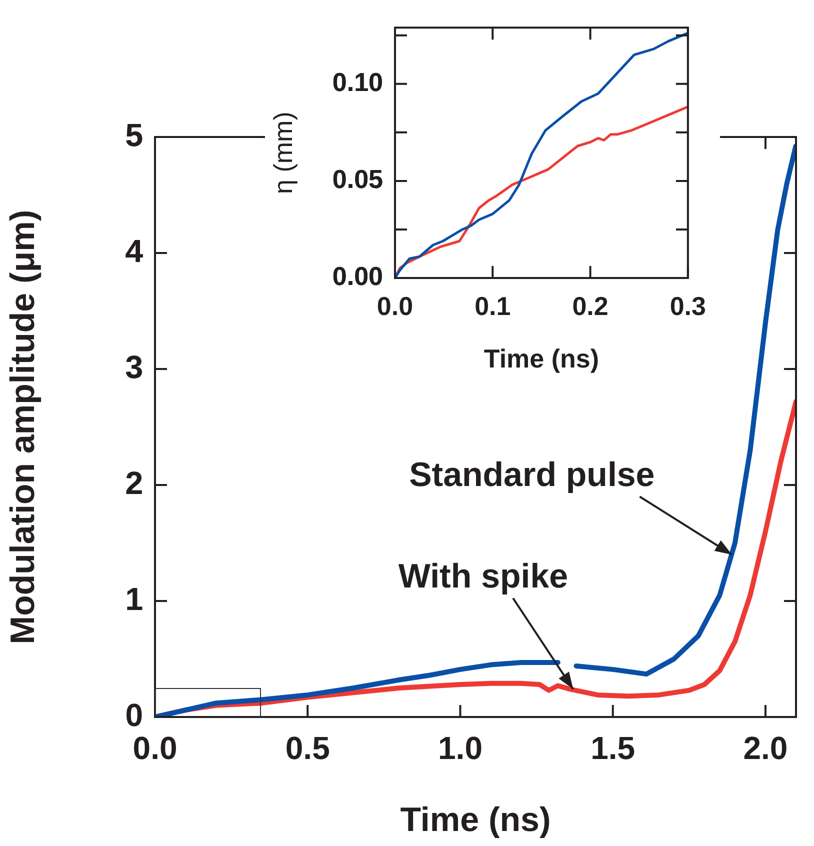  I want to click on y-axis-title: Modulation amplitude (μm), so click(23, 427).